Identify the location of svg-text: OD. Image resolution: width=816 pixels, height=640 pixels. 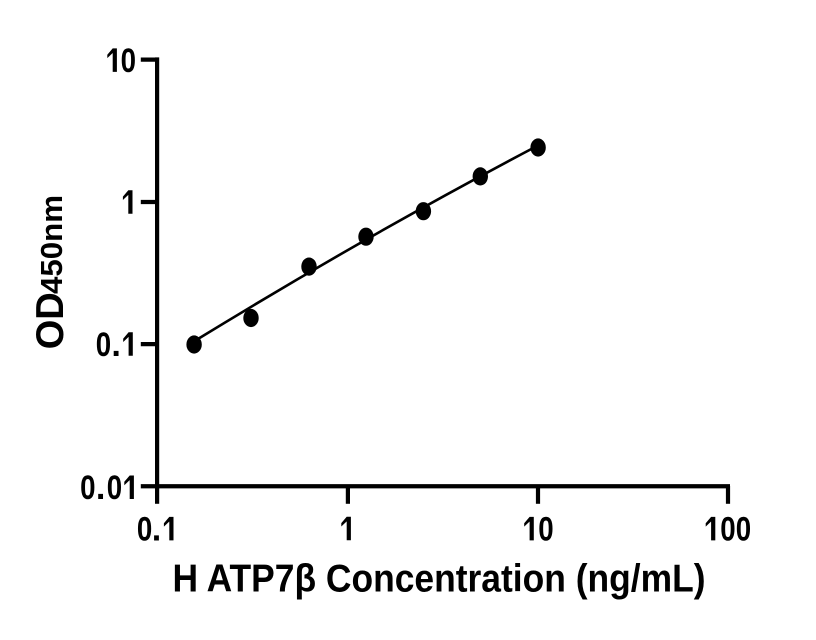
(50, 320).